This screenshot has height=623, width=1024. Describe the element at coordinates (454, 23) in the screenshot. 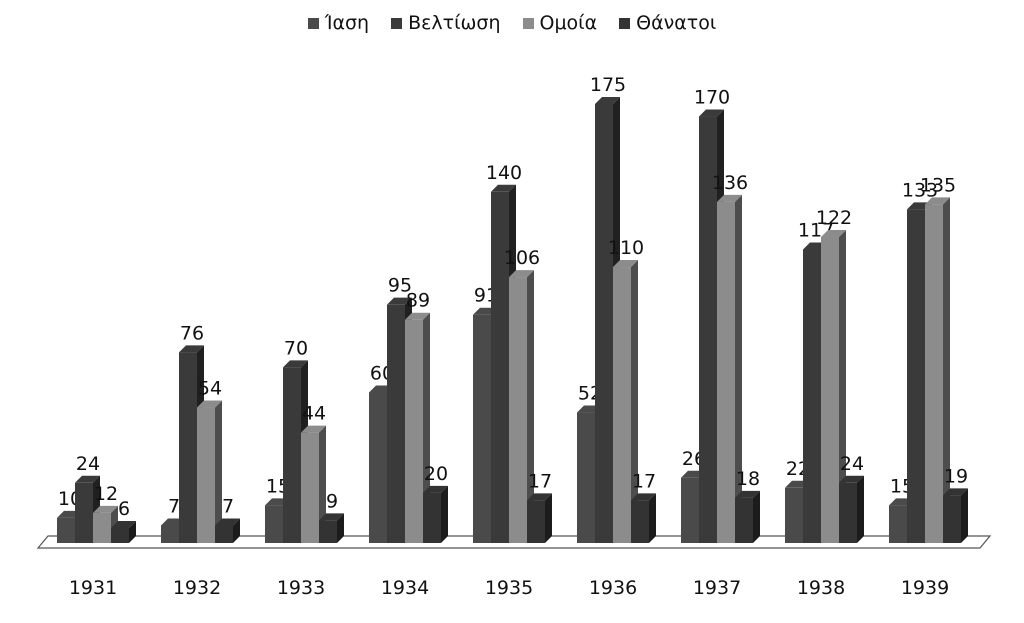

I see `legend-label-veltiosi: Βελτίωση` at that location.